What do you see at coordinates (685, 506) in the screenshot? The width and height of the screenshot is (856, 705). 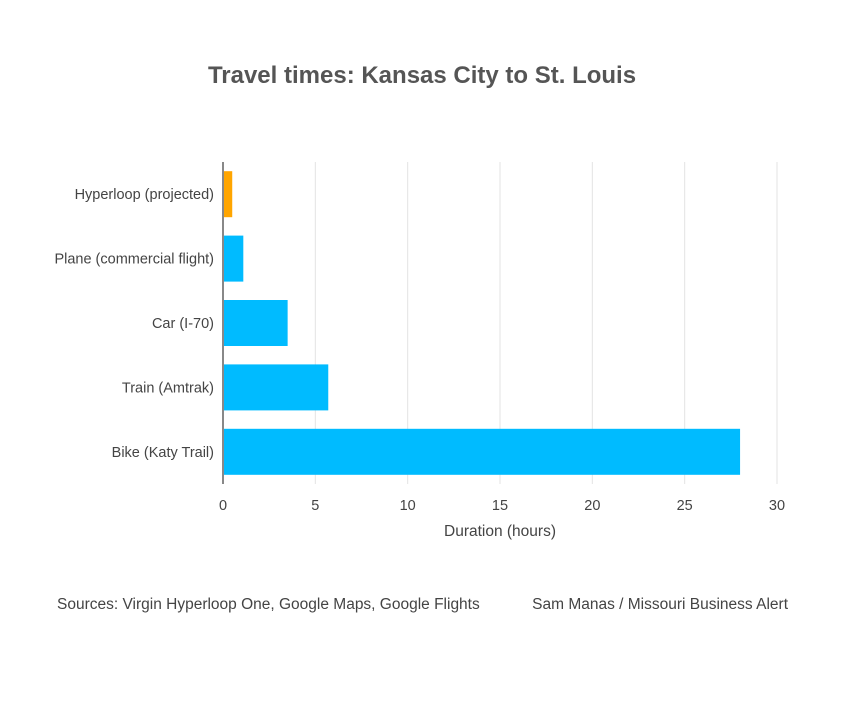 I see `x-tick-label: 25` at bounding box center [685, 506].